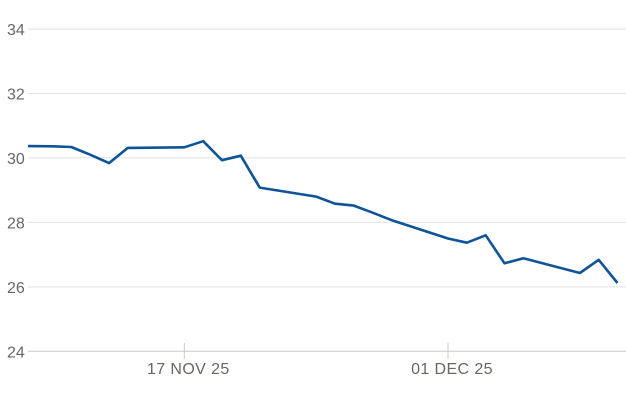 The height and width of the screenshot is (417, 626). What do you see at coordinates (188, 369) in the screenshot?
I see `x-axis-label: 17 NOV 25` at bounding box center [188, 369].